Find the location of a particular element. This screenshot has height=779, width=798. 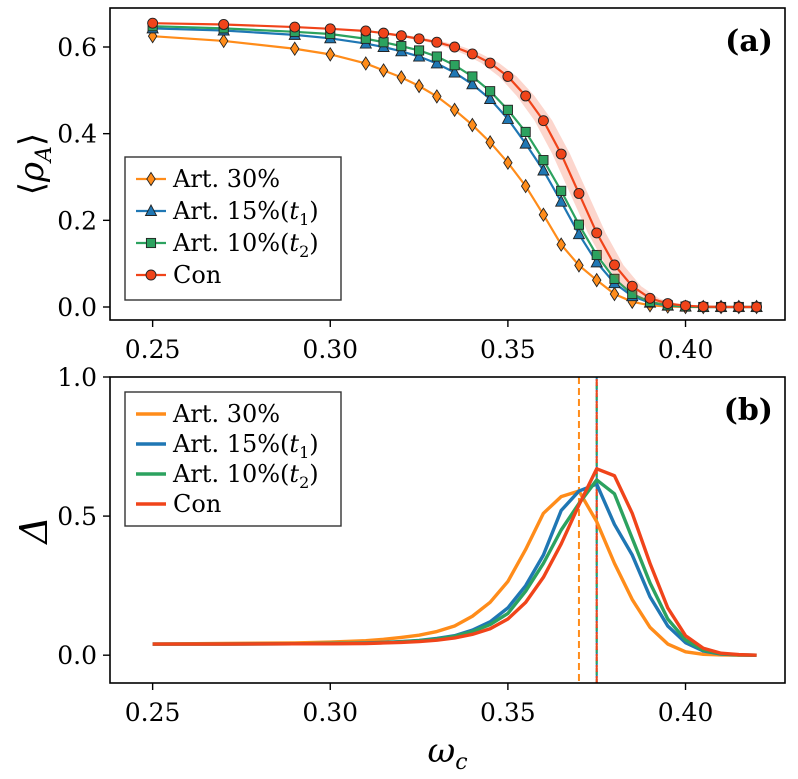

legend-label-1-main: Art. 15%( is located at coordinates (230, 211).